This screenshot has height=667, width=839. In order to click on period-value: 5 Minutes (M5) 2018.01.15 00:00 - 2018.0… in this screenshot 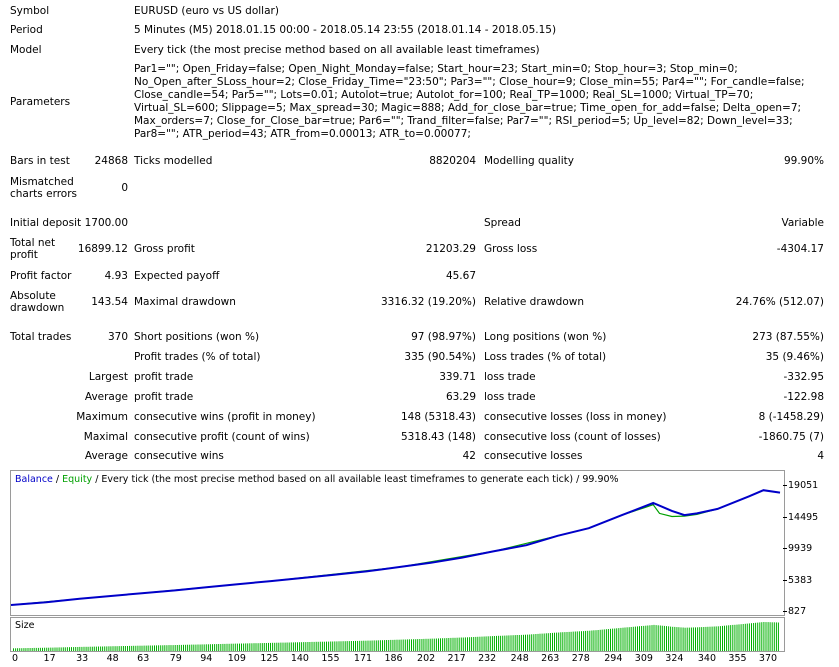, I will do `click(345, 30)`.